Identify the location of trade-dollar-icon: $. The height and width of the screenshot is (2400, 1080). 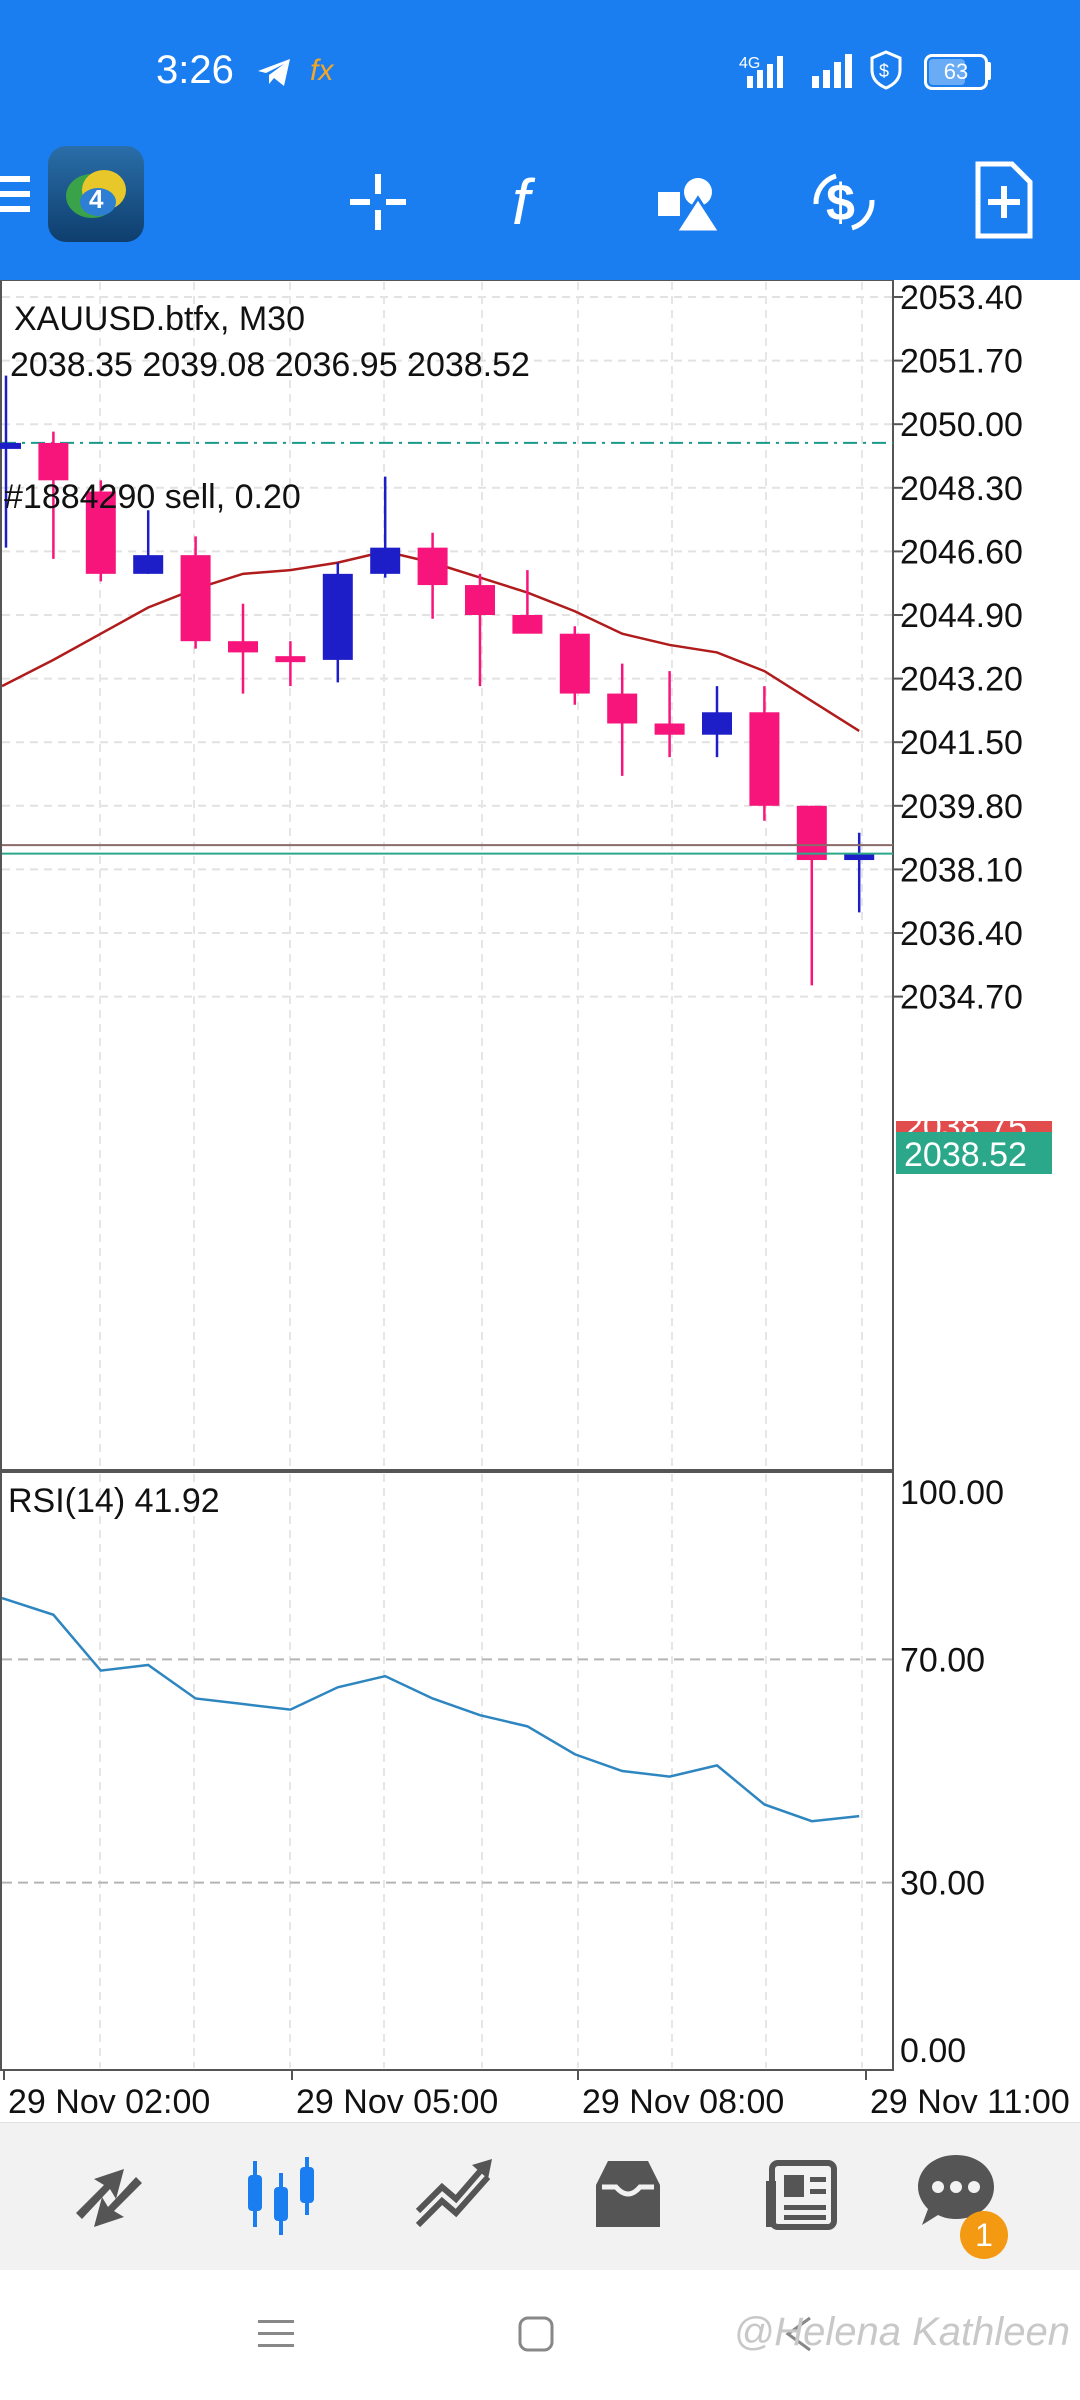
(844, 202).